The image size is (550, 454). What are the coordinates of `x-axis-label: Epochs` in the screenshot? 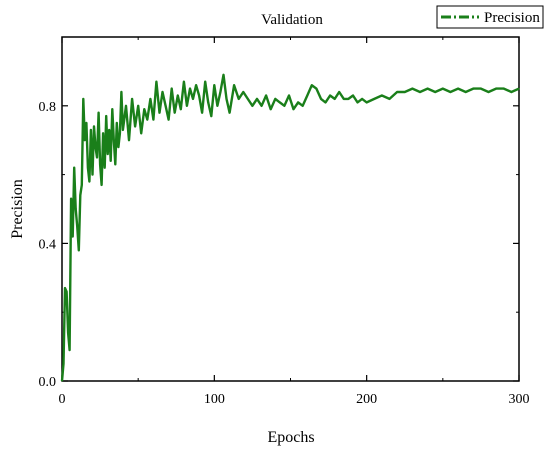 It's located at (290, 437).